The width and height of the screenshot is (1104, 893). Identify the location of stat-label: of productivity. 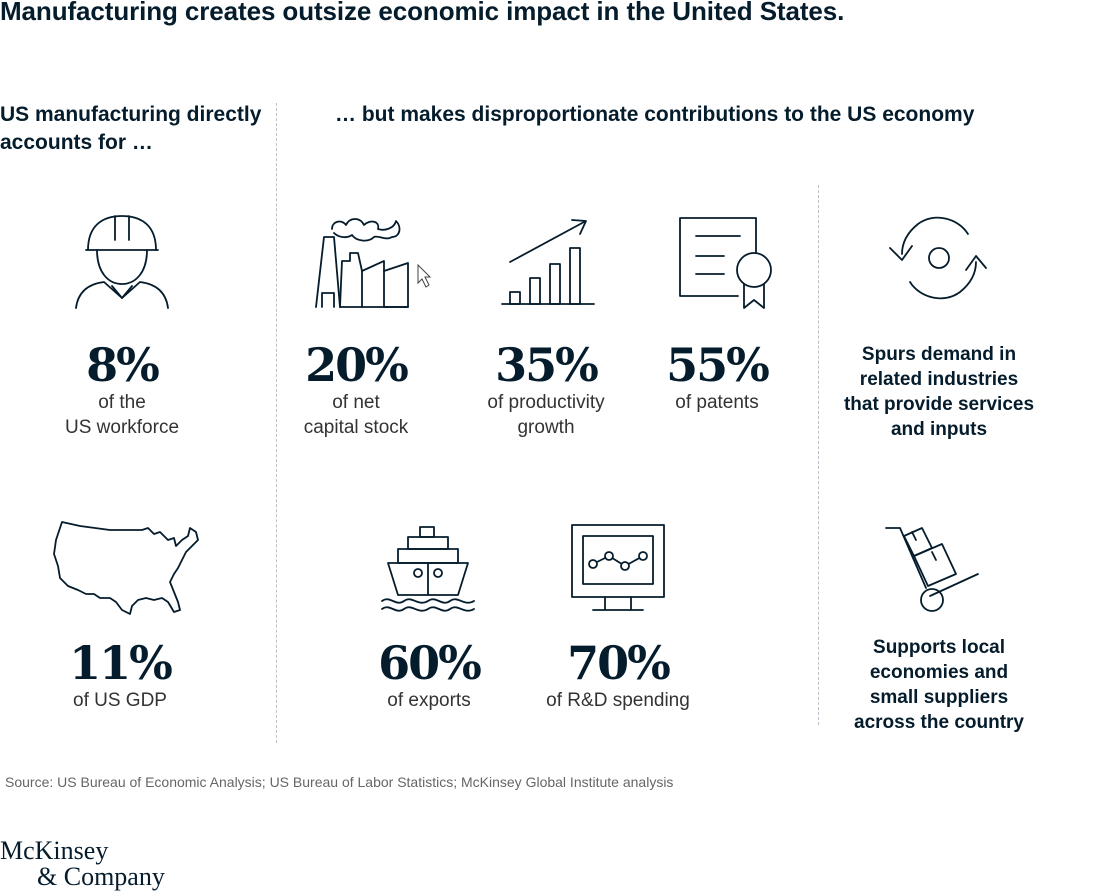
(546, 402).